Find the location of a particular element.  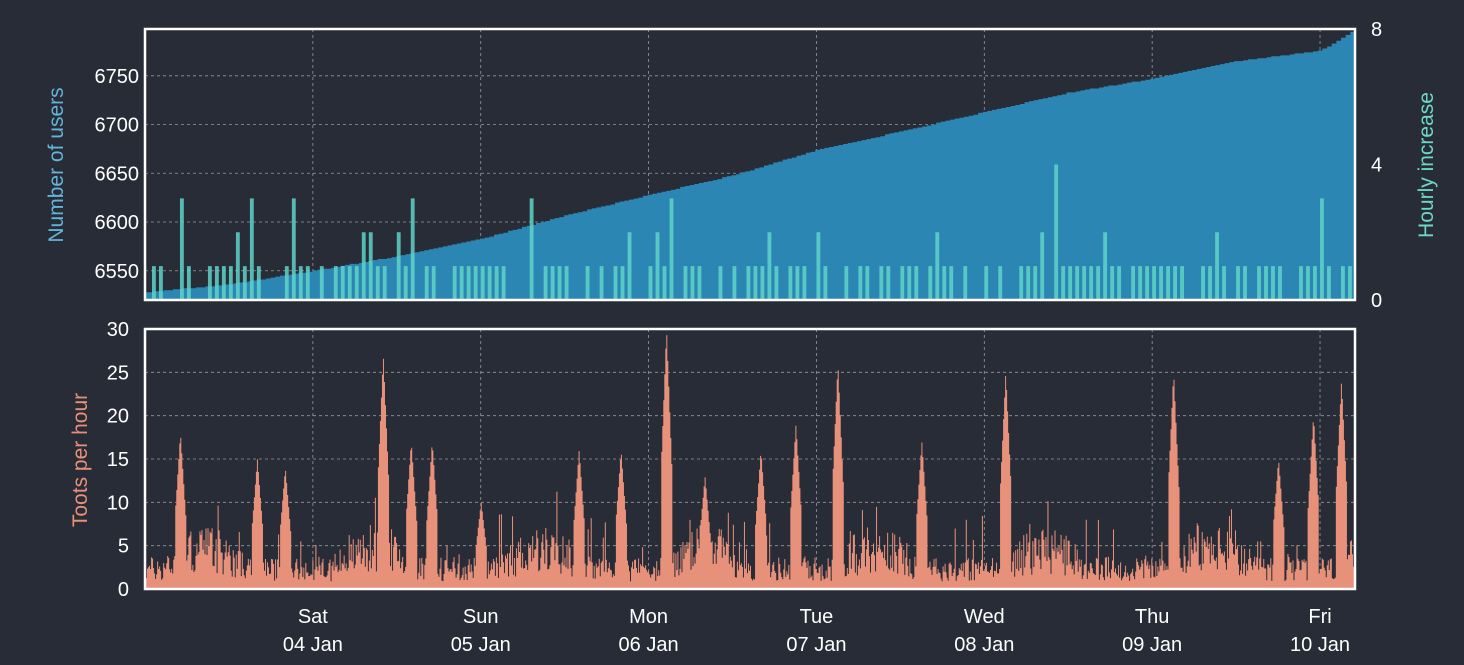

toots-tick-label: 10 is located at coordinates (118, 503).